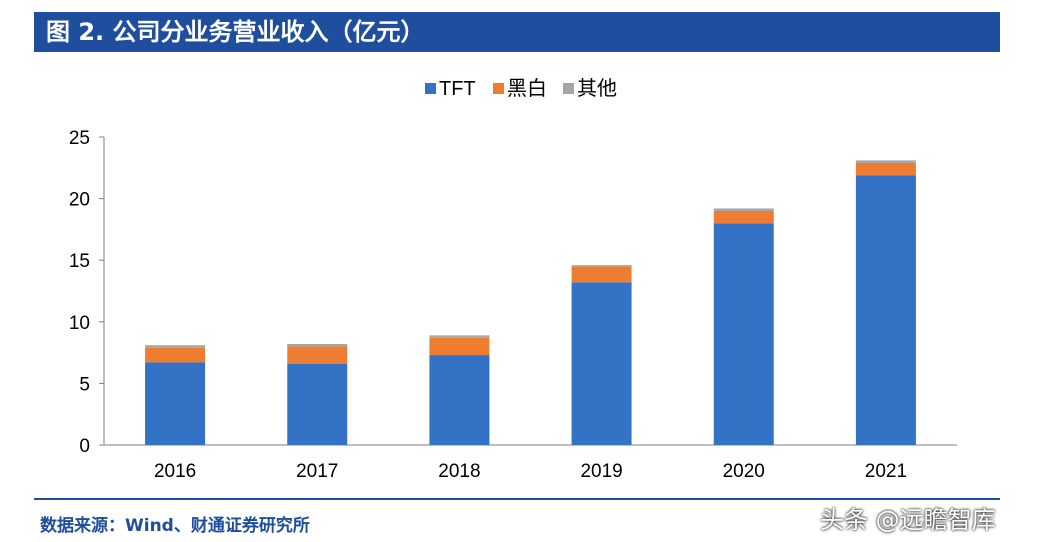 This screenshot has height=542, width=1039. What do you see at coordinates (908, 520) in the screenshot?
I see `watermark-text: 头条 @远瞻智库` at bounding box center [908, 520].